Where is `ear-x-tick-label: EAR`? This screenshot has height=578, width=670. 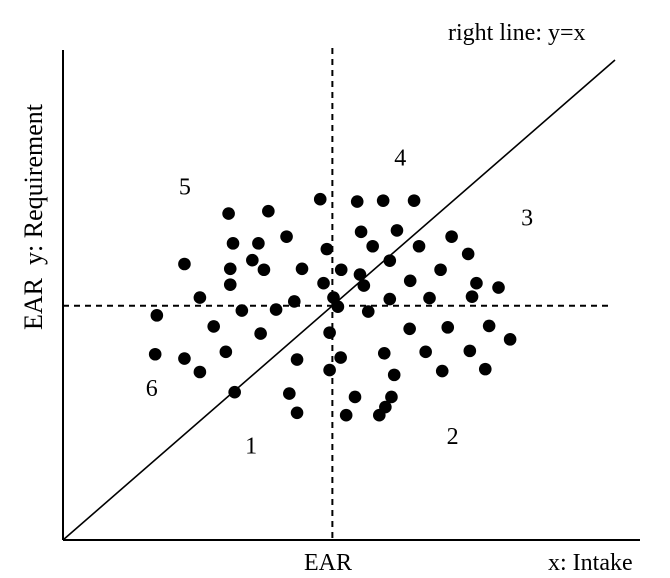 ear-x-tick-label: EAR is located at coordinates (328, 563).